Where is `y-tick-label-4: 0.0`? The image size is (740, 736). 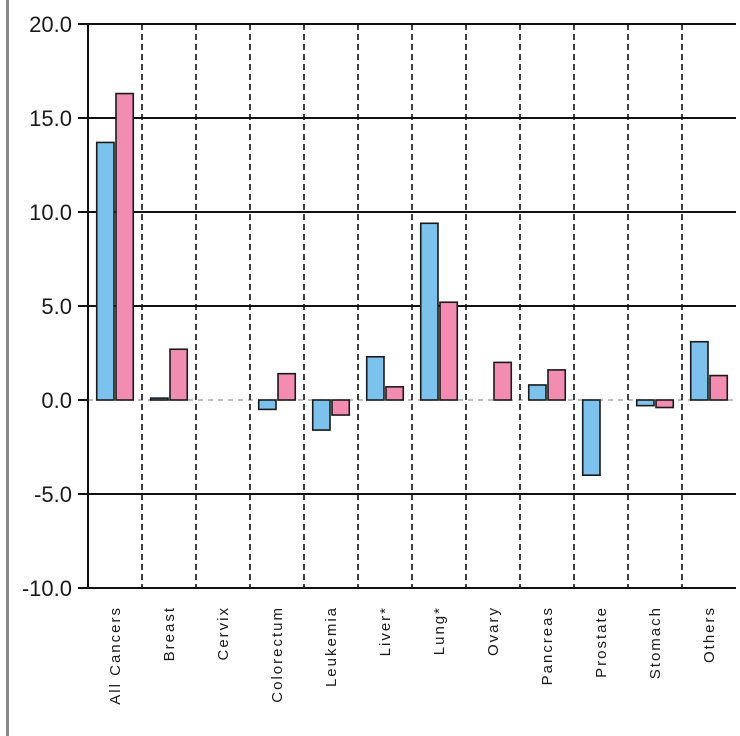
y-tick-label-4: 0.0 is located at coordinates (56, 400).